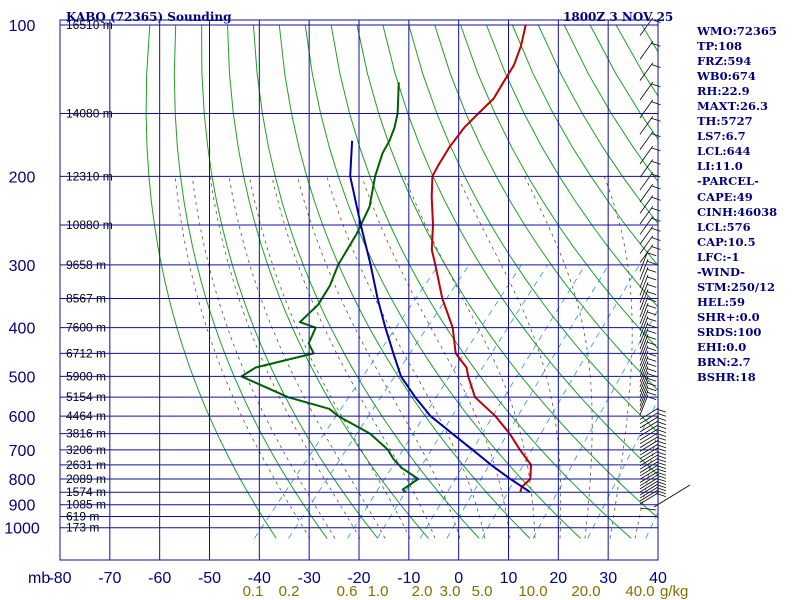 This screenshot has width=800, height=600. I want to click on parameter-item: EHI:0.0, so click(722, 346).